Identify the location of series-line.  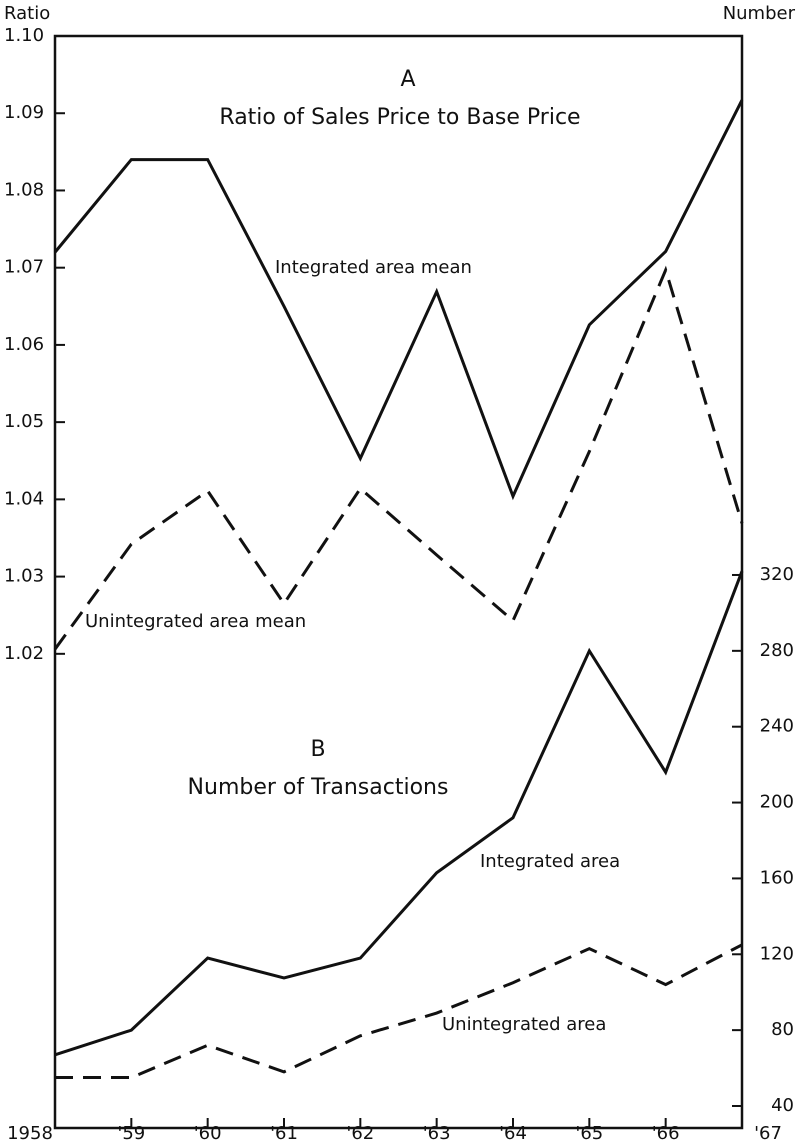
(399, 1011).